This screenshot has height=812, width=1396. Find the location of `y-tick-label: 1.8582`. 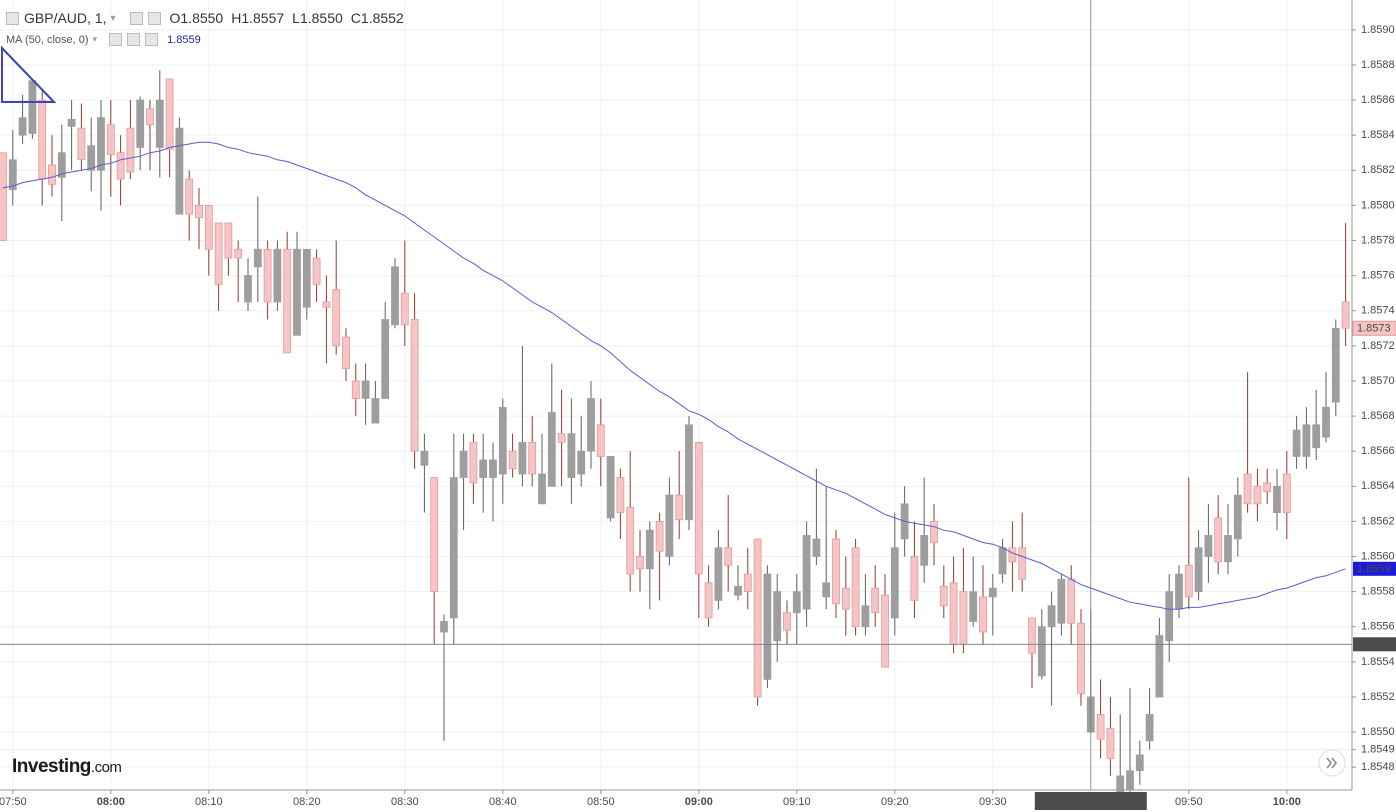

y-tick-label: 1.8582 is located at coordinates (1378, 170).